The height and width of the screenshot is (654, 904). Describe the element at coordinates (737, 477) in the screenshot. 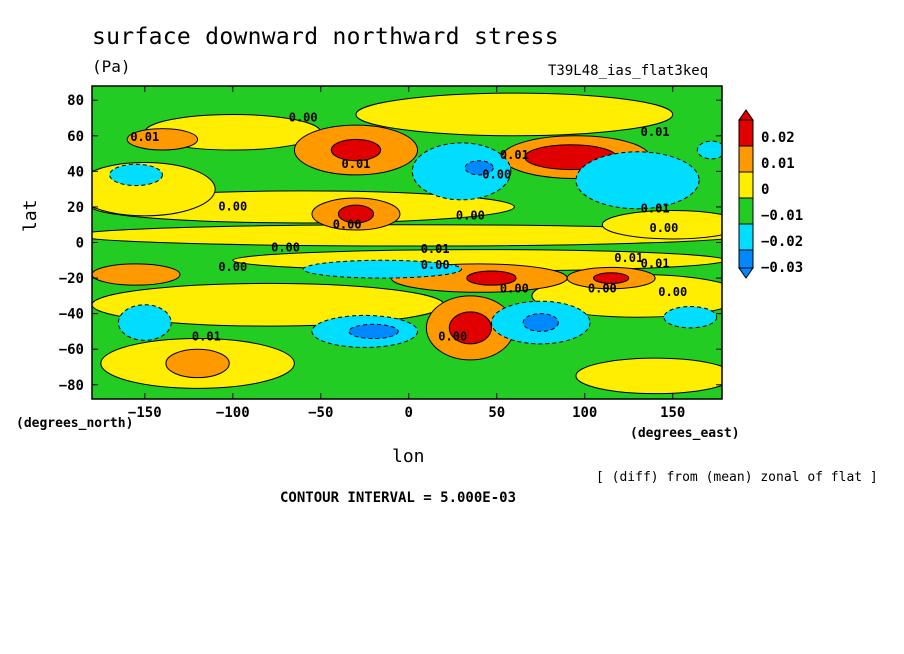

I see `source-note: [ (diff) from (mean) zonal of flat ]` at that location.